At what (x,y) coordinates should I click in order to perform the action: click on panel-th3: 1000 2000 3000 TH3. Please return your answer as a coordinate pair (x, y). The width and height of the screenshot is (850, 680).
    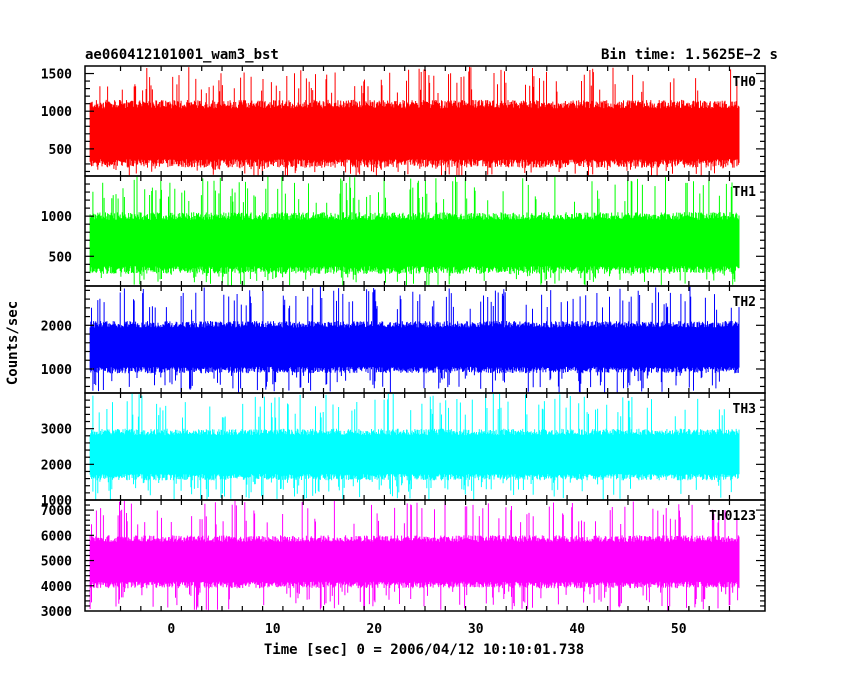
    Looking at the image, I should click on (403, 450).